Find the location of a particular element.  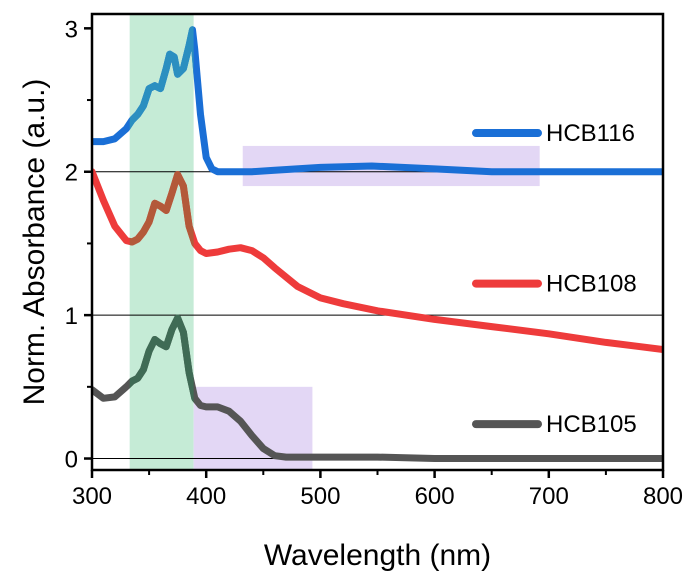

x-axis-title: Wavelength (nm) is located at coordinates (377, 555).